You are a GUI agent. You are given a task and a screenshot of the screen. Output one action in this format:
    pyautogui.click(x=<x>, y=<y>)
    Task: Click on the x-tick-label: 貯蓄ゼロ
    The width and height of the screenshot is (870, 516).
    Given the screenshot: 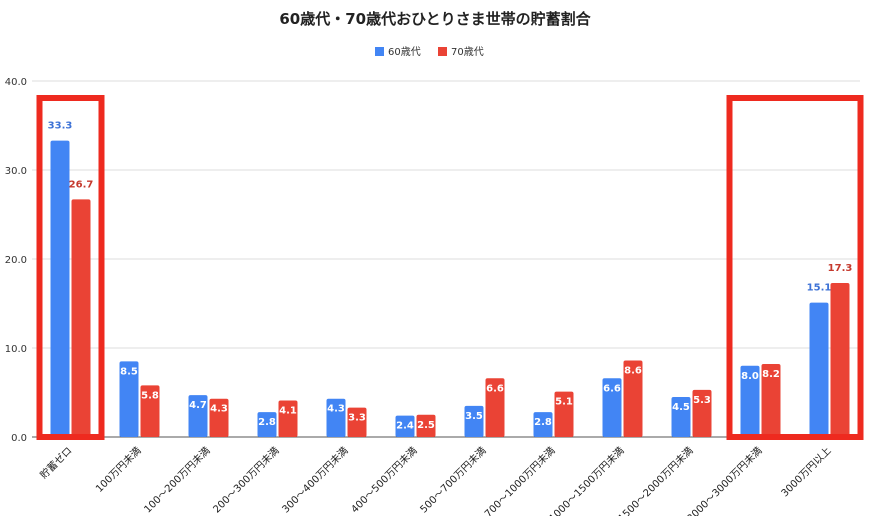 What is the action you would take?
    pyautogui.click(x=56, y=463)
    